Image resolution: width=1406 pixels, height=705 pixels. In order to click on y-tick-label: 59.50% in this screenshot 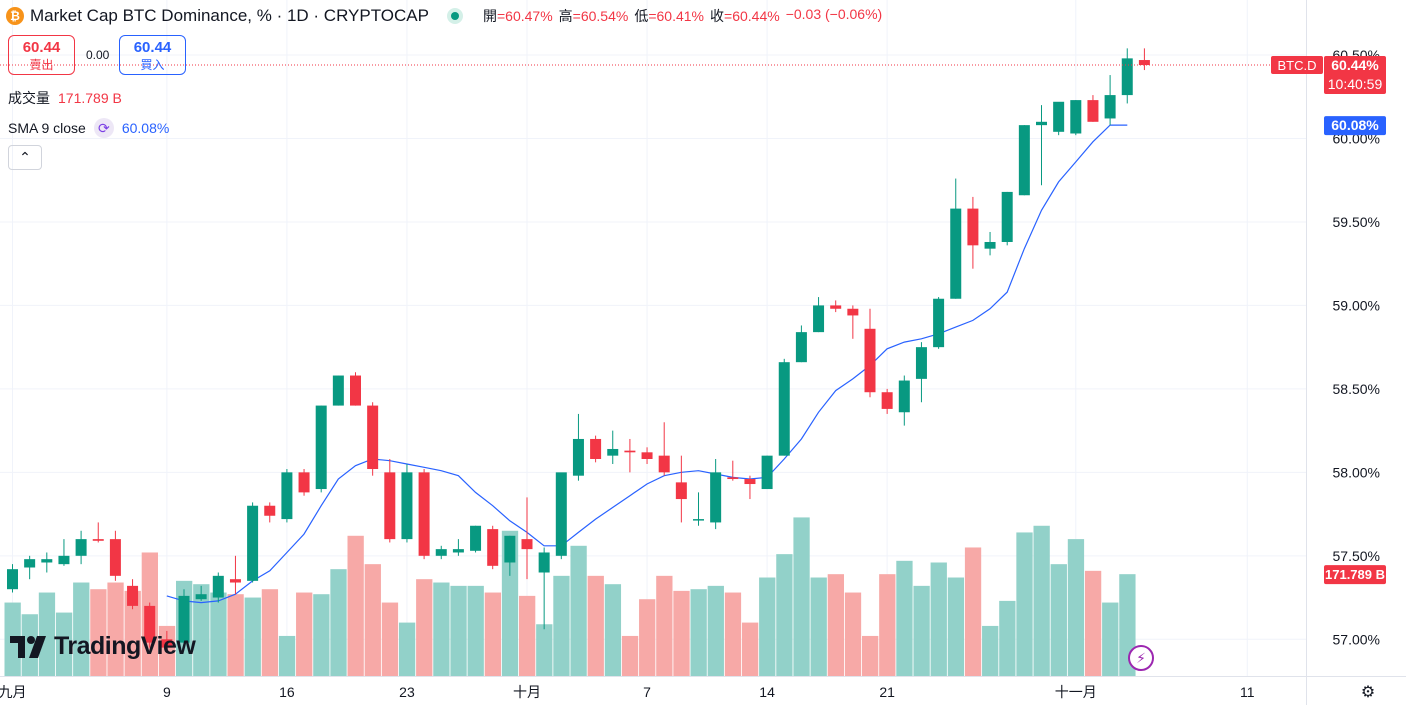, I will do `click(1356, 222)`.